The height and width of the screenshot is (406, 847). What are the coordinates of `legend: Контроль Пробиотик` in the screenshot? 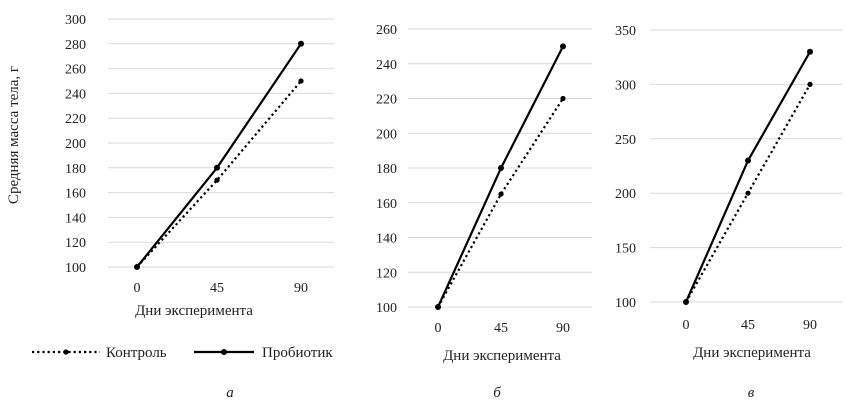 It's located at (182, 353).